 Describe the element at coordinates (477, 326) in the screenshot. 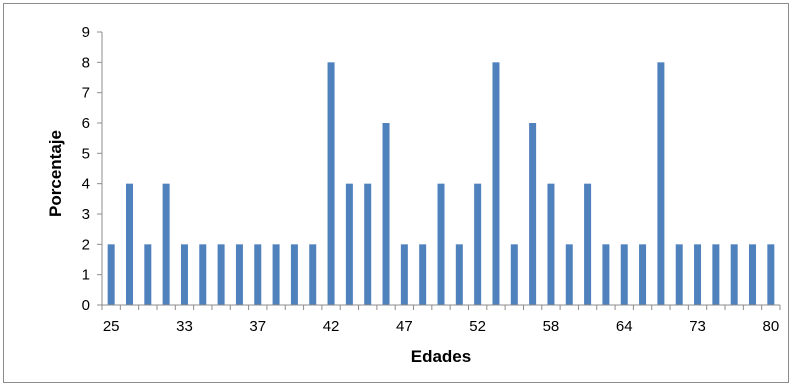

I see `x-tick-label: 52` at that location.